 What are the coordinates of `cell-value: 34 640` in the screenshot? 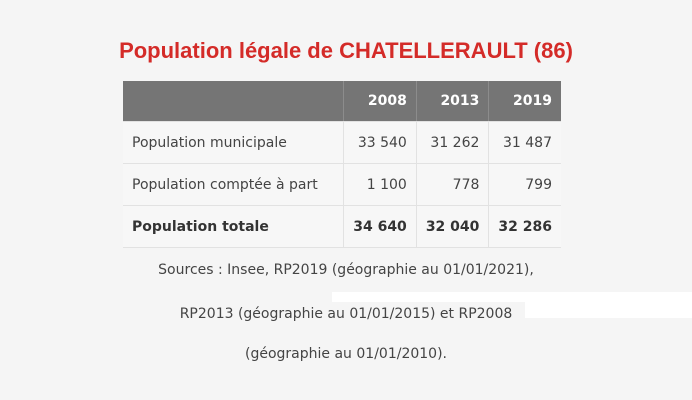 It's located at (380, 226).